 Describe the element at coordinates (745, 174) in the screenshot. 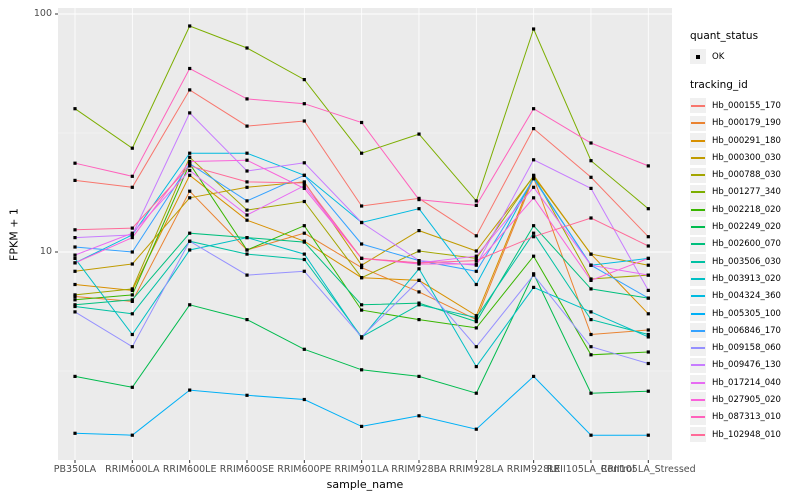

I see `legend-entry-Hb_000788_030: Hb_000788_030` at that location.